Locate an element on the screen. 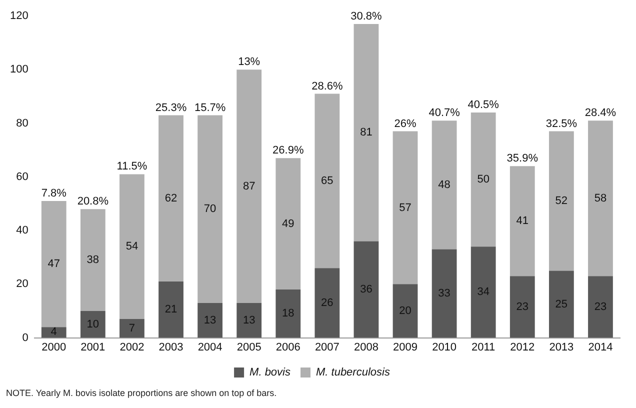 This screenshot has height=408, width=636. data-label: 48 is located at coordinates (444, 184).